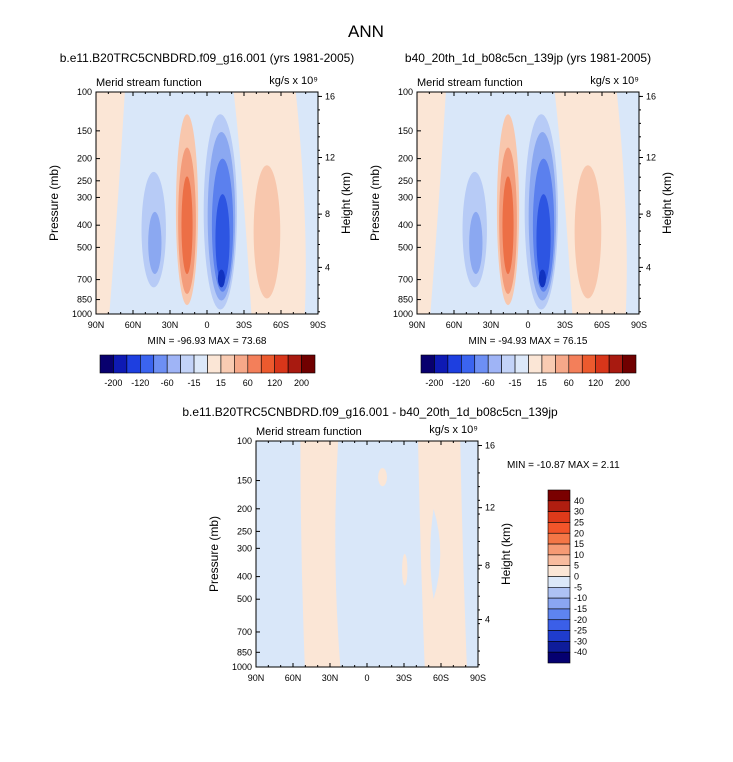 This screenshot has height=762, width=733. Describe the element at coordinates (476, 243) in the screenshot. I see `ferrel-cell-north-core` at that location.